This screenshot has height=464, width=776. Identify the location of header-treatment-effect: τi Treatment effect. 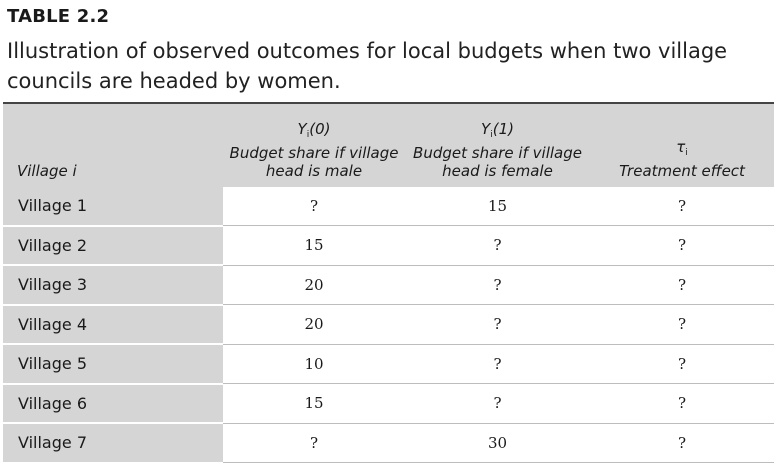
(682, 145).